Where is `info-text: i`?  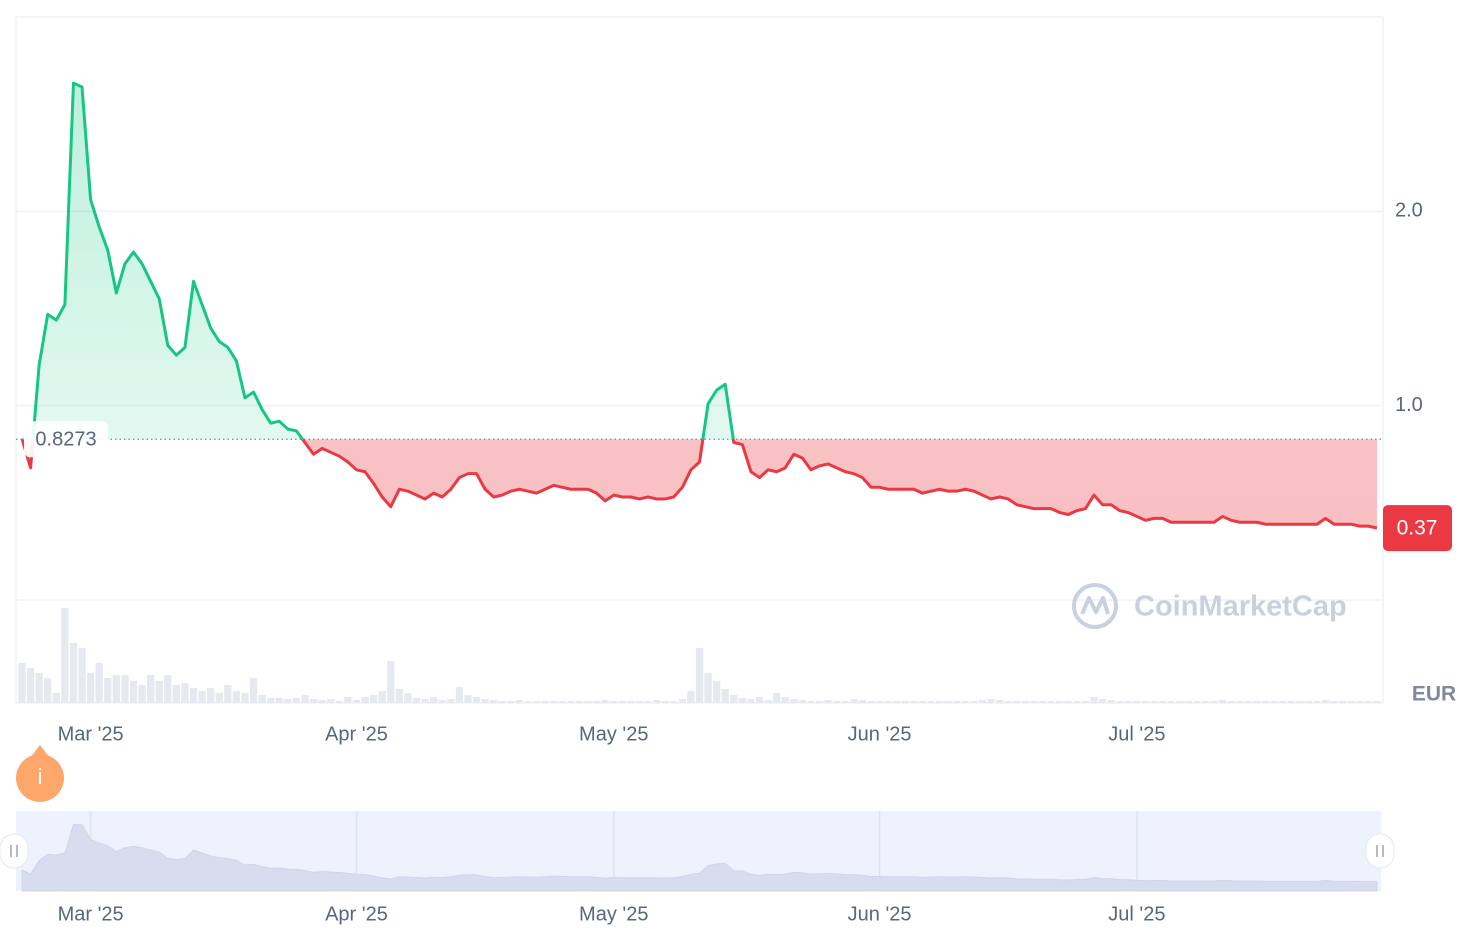
info-text: i is located at coordinates (40, 776).